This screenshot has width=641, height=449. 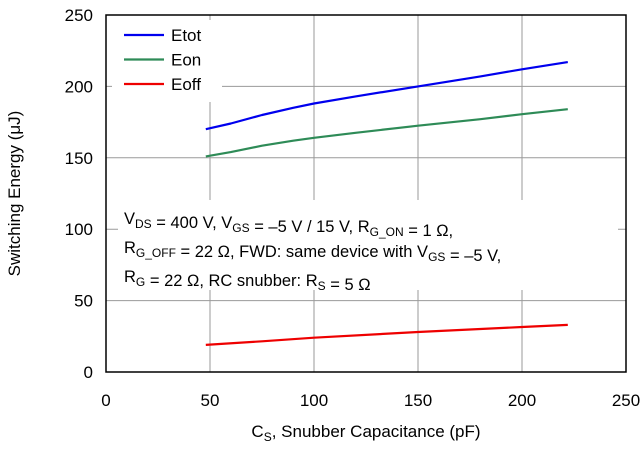 I want to click on y-tick-label: 0, so click(x=88, y=372).